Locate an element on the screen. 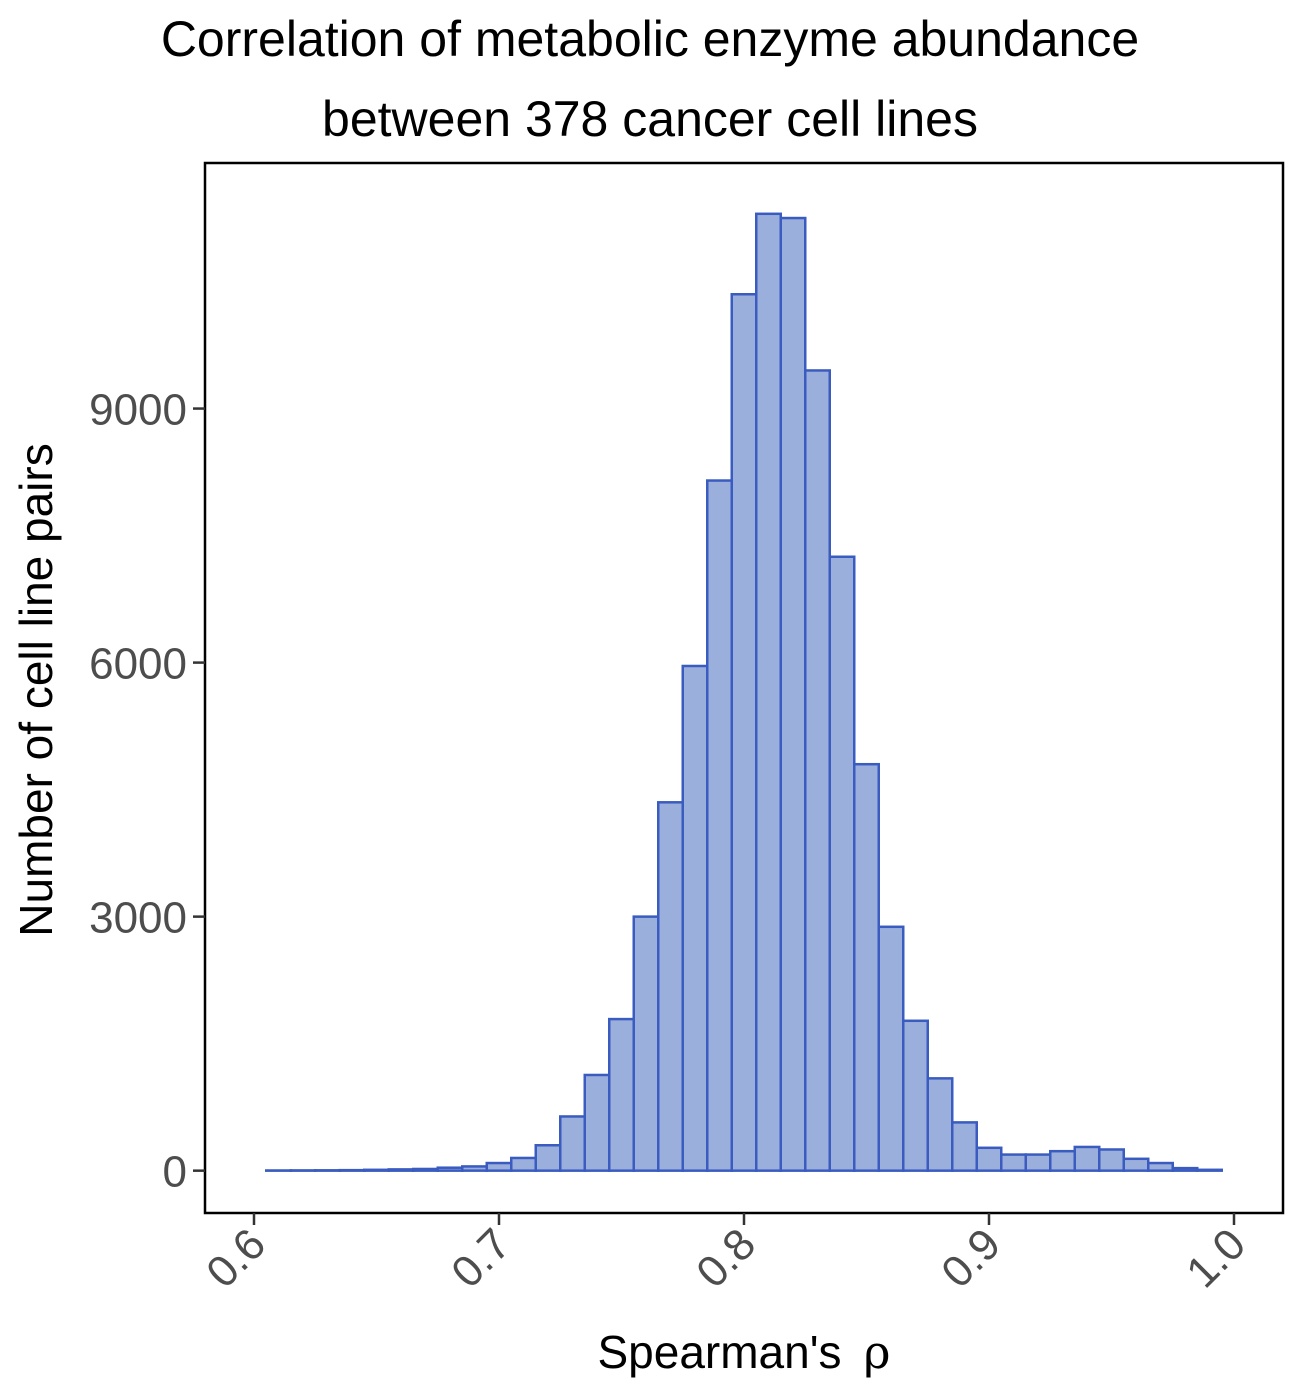 The image size is (1300, 1400). x-axis-title-text: Spearman's is located at coordinates (719, 1352).